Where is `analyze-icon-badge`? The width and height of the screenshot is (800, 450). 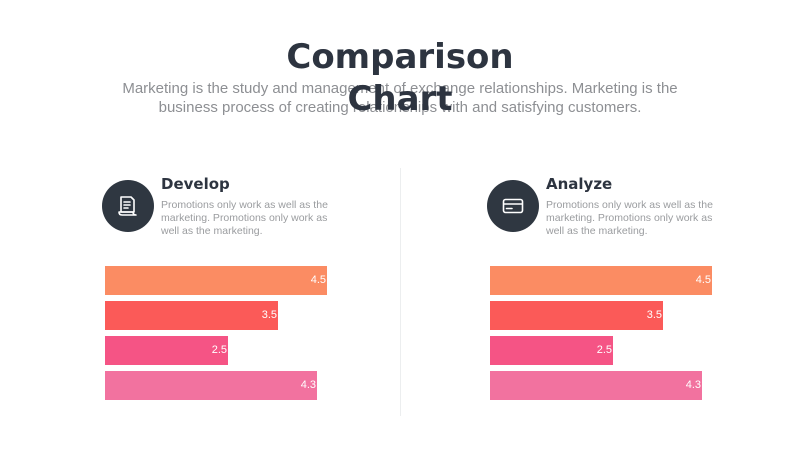 analyze-icon-badge is located at coordinates (513, 206).